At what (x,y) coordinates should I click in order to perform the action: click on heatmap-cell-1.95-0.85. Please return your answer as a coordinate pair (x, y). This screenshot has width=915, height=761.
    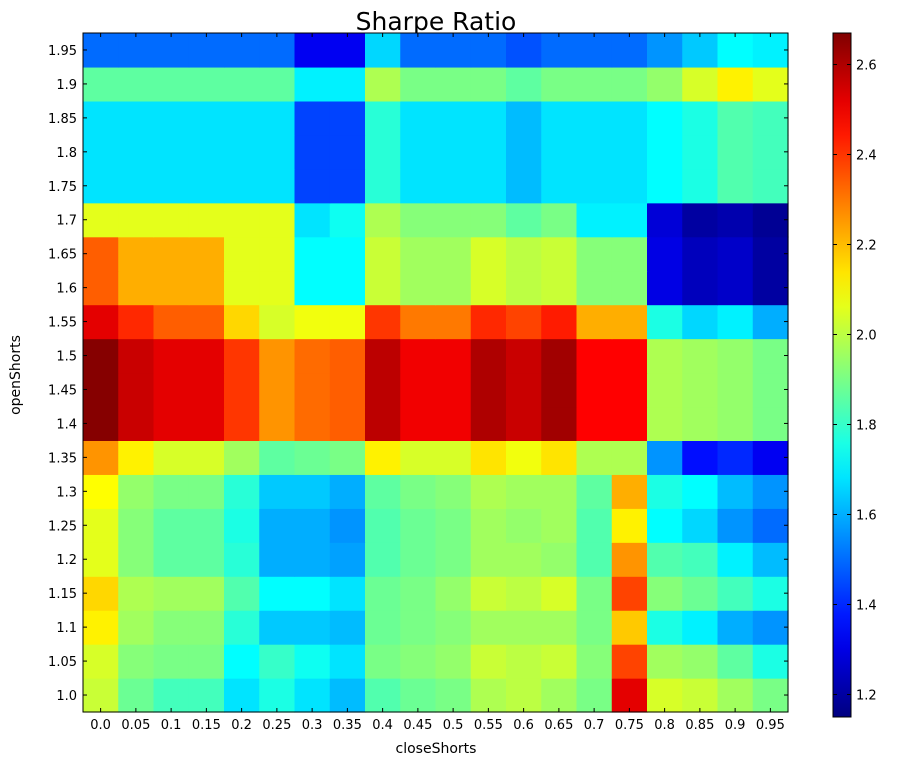
    Looking at the image, I should click on (700, 50).